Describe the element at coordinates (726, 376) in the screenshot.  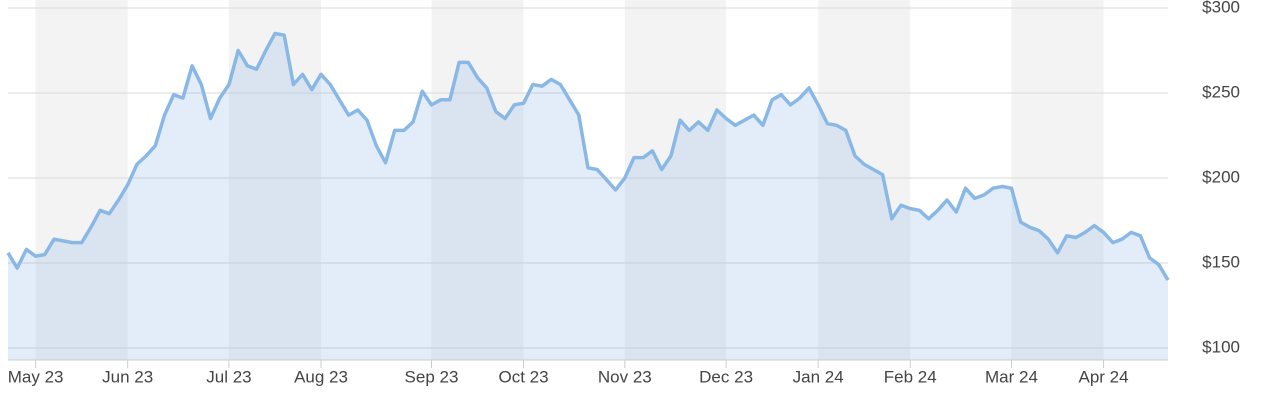
I see `x-tick-label: Dec 23` at that location.